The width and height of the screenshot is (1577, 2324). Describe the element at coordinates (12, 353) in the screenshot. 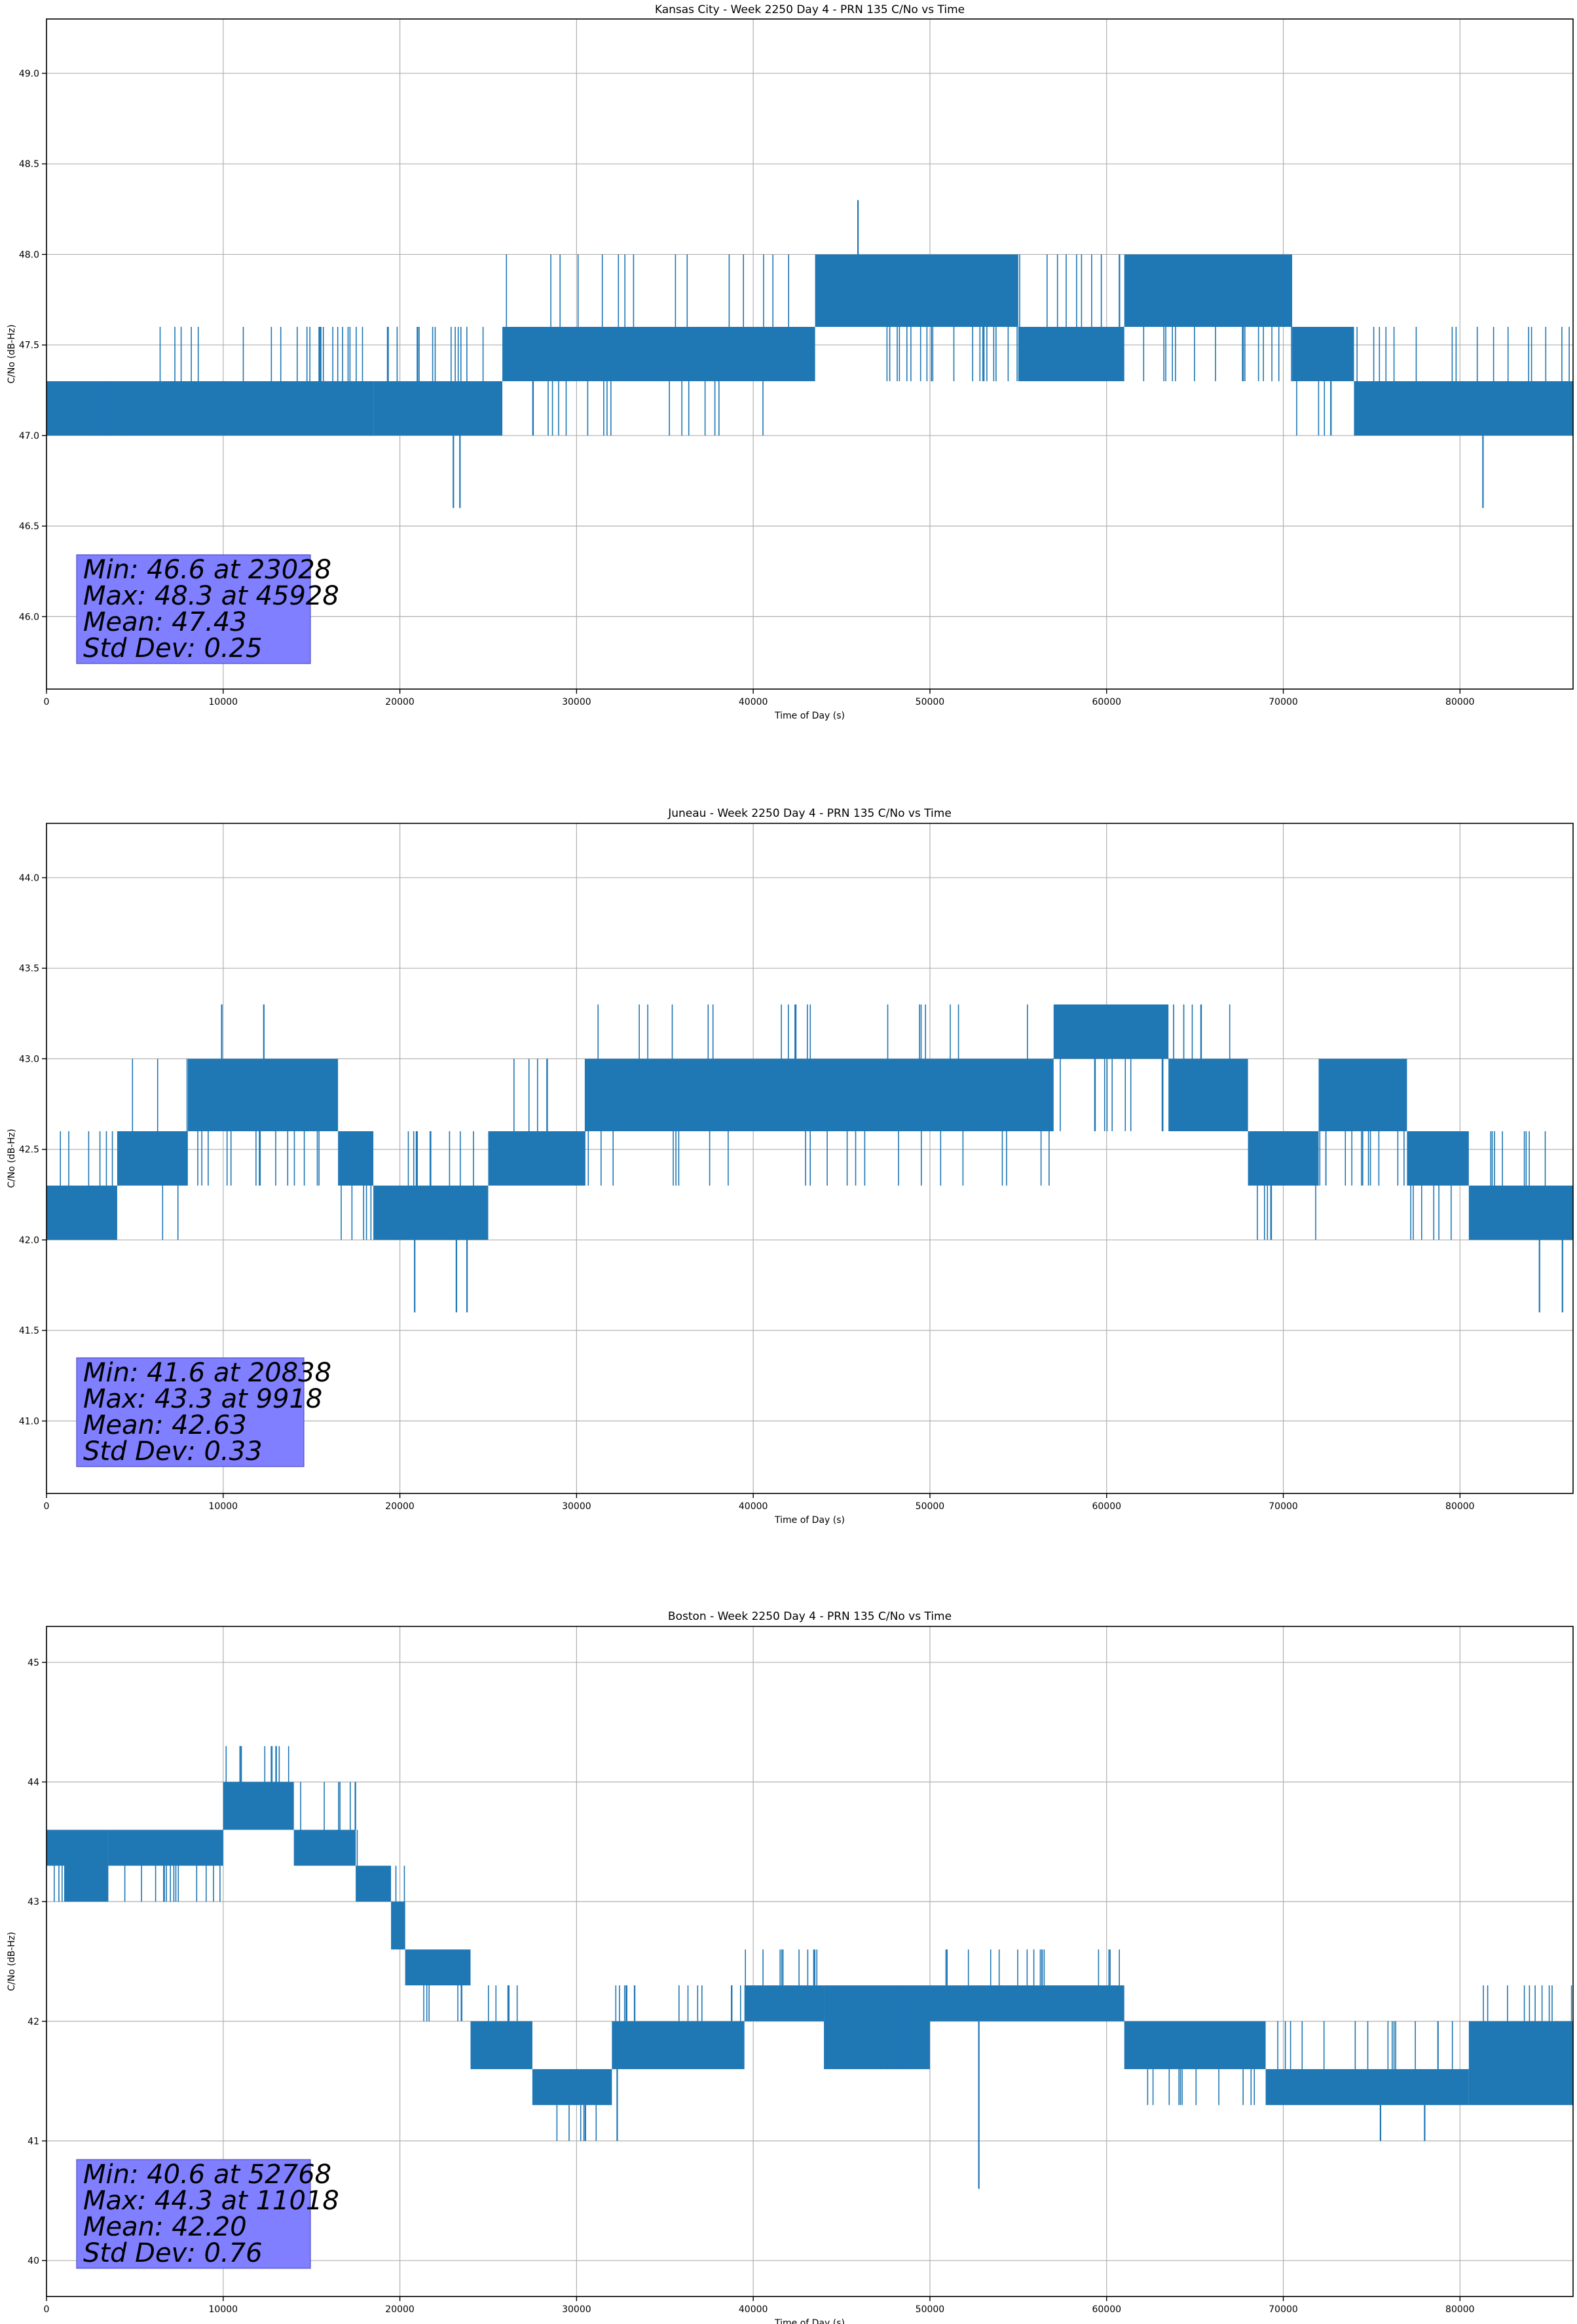

I see `y-axis-label: C/No (dB-Hz)` at that location.